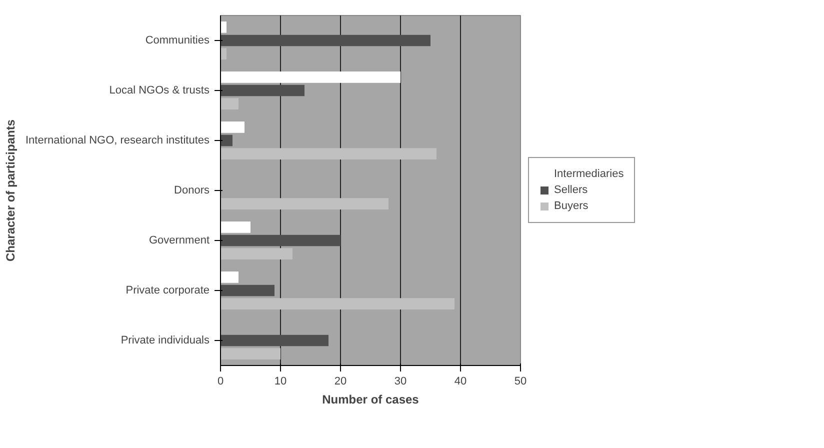 The image size is (824, 448). What do you see at coordinates (165, 340) in the screenshot?
I see `y-tick-label: Private individuals` at bounding box center [165, 340].